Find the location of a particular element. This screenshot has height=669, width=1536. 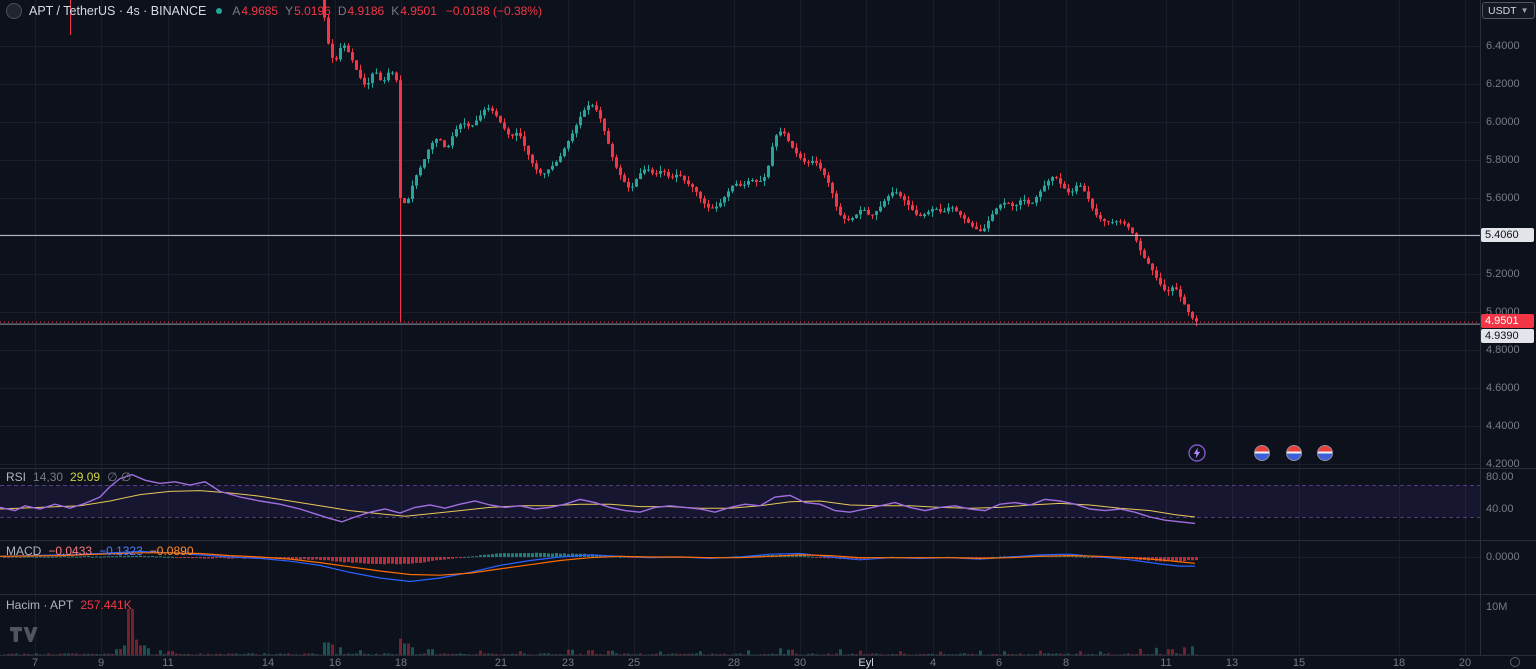

ohlc-high: Y 5.0196 is located at coordinates (308, 11).